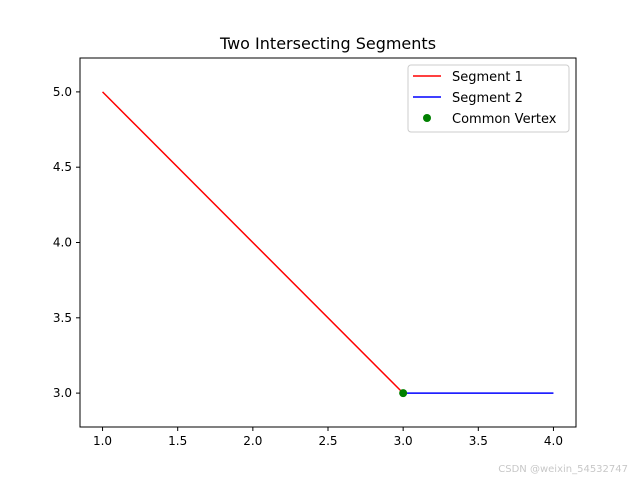 The height and width of the screenshot is (480, 640). I want to click on x-tick-label: 2.5, so click(327, 441).